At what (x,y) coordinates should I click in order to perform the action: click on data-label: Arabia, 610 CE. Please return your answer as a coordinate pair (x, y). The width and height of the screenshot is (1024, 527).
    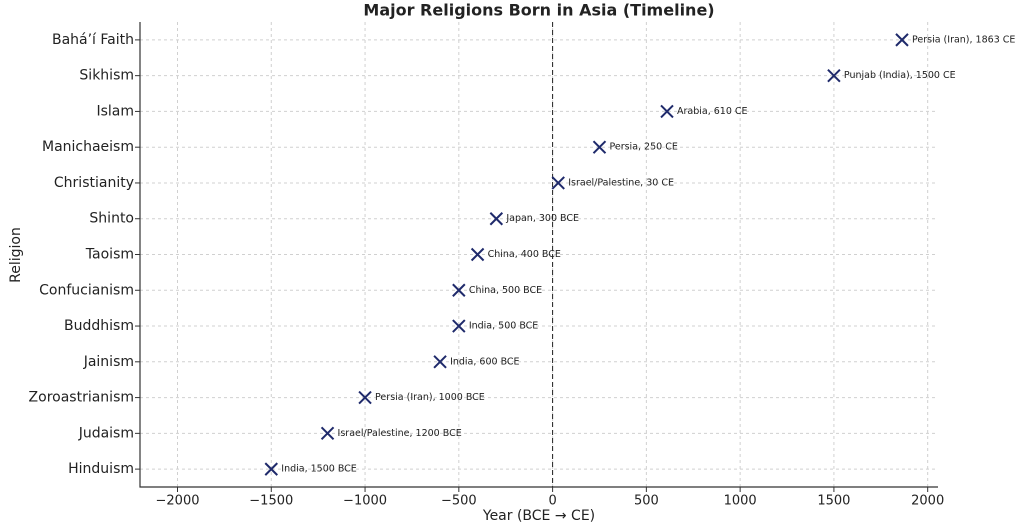
    Looking at the image, I should click on (712, 111).